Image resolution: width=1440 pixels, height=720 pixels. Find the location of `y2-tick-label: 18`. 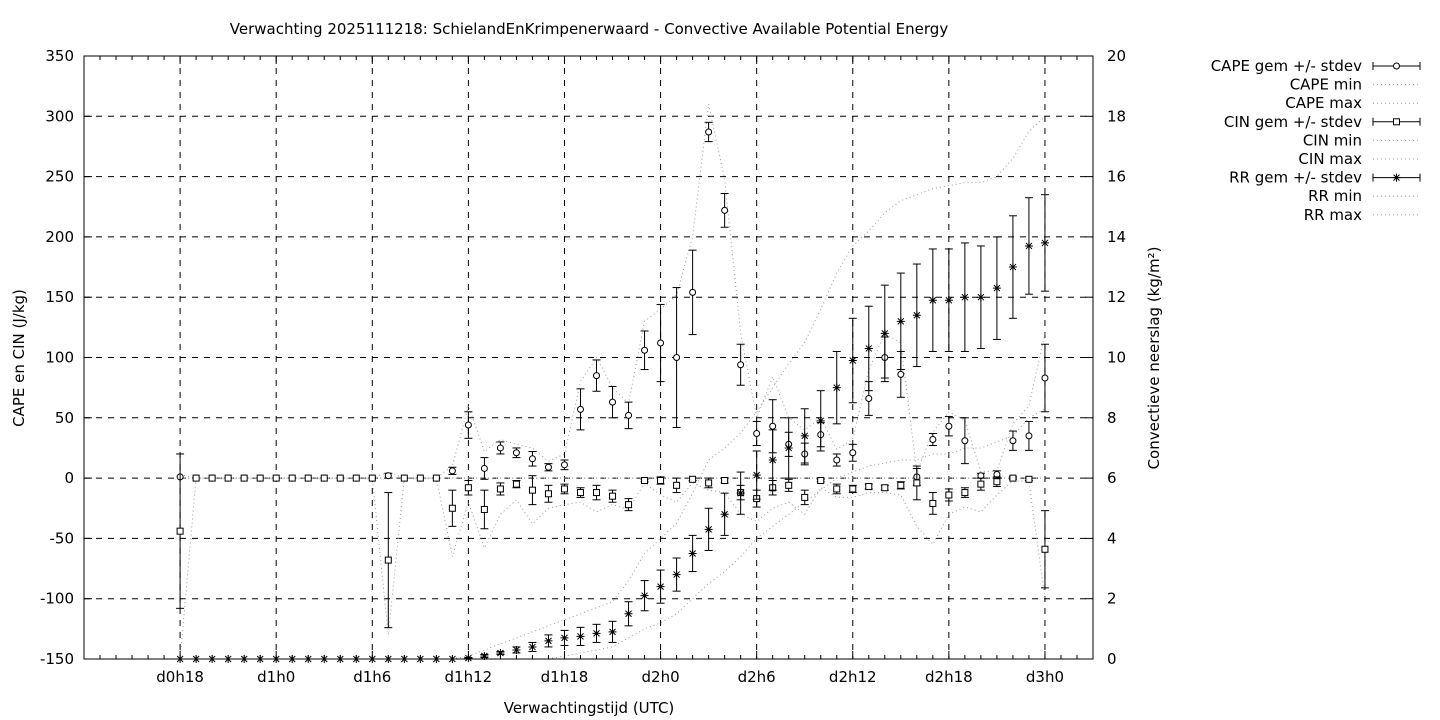

y2-tick-label: 18 is located at coordinates (1116, 116).